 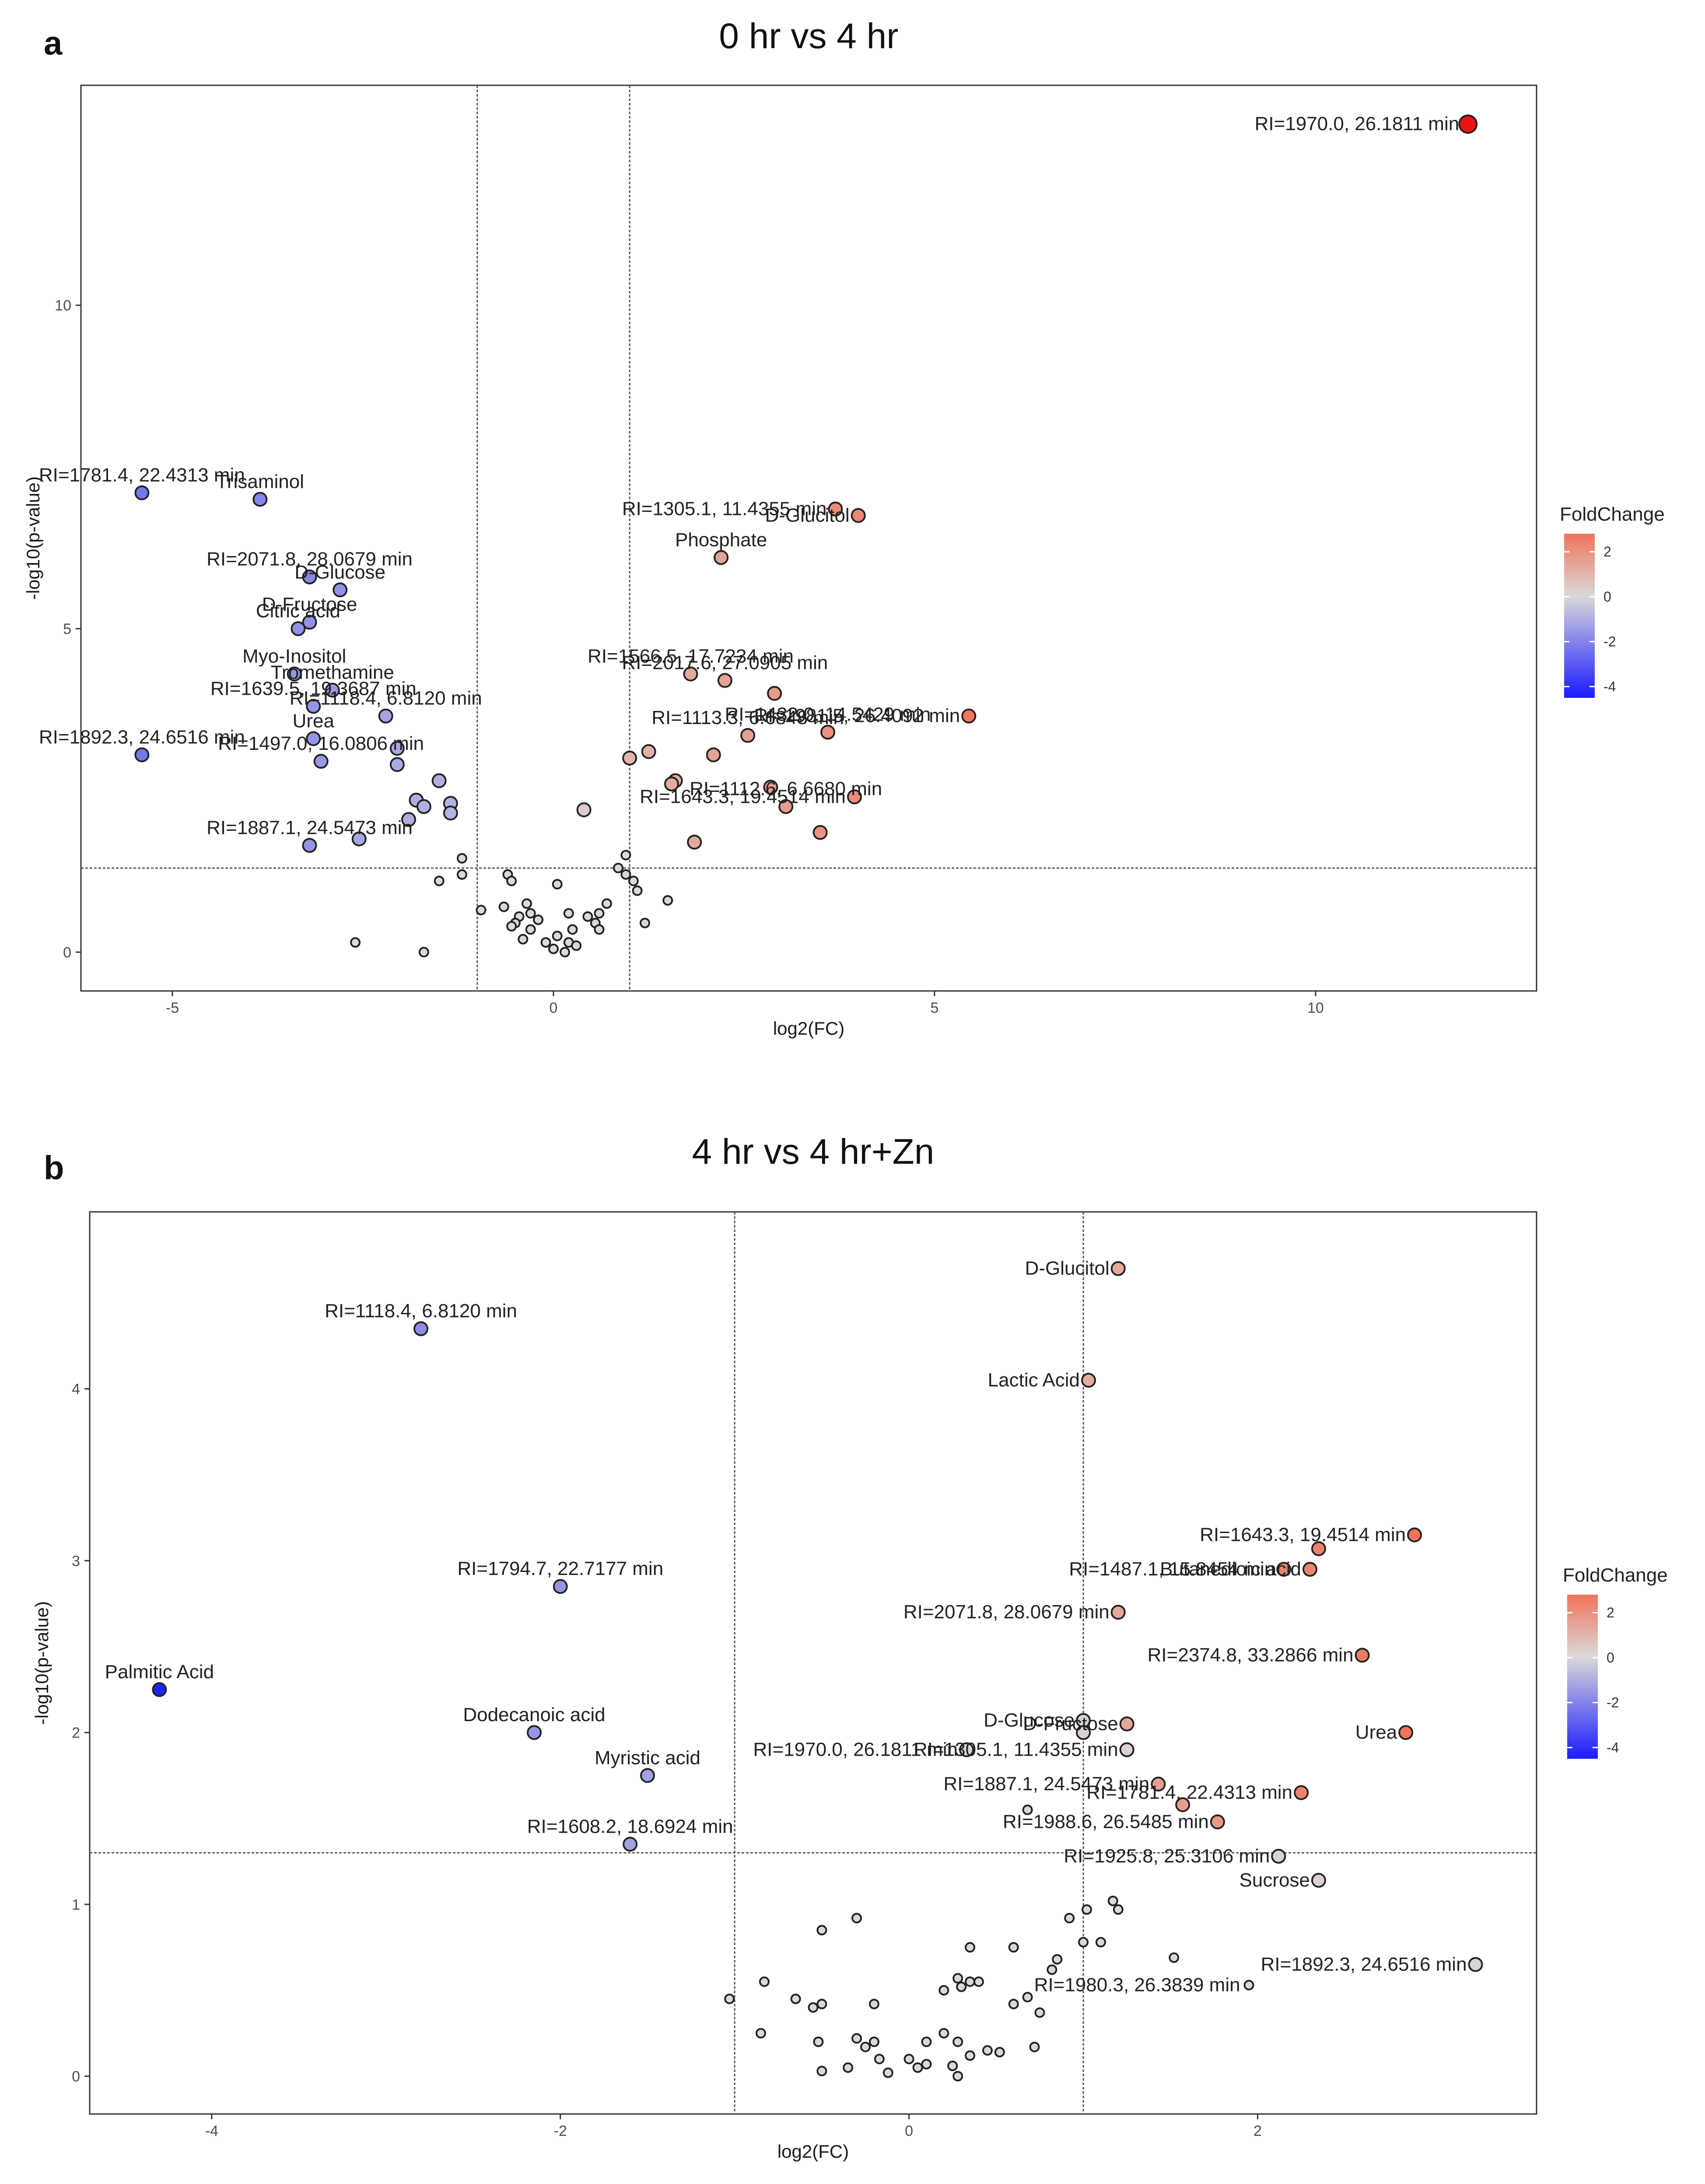 What do you see at coordinates (332, 672) in the screenshot?
I see `point-label: Tromethamine` at bounding box center [332, 672].